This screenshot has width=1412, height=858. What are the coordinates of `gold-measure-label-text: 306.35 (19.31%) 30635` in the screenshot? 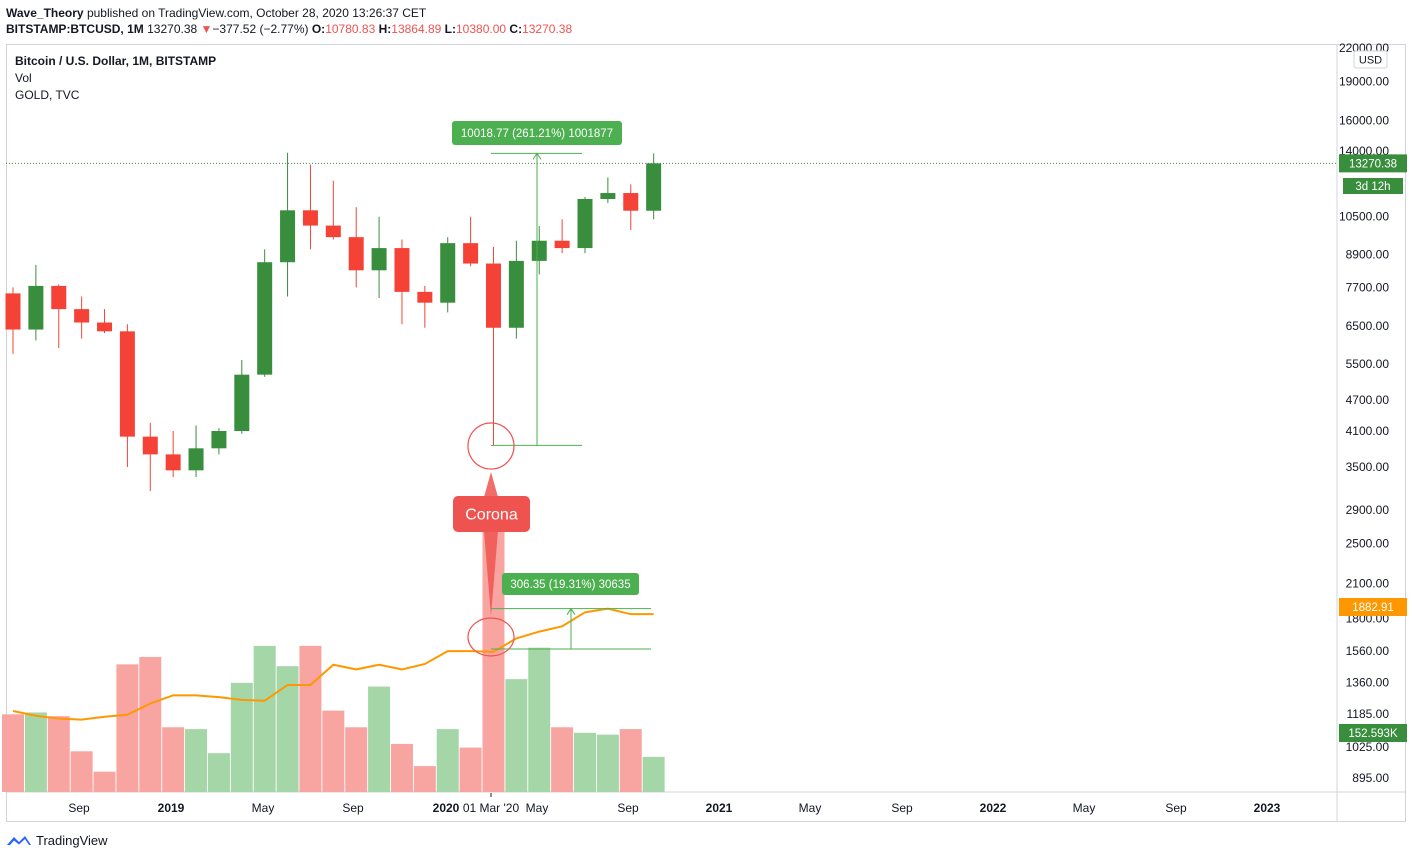 It's located at (570, 585).